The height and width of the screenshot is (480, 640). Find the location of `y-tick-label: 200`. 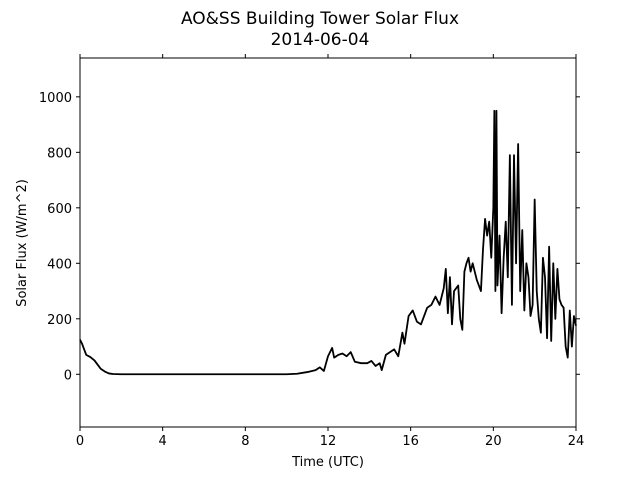

y-tick-label: 200 is located at coordinates (59, 320).